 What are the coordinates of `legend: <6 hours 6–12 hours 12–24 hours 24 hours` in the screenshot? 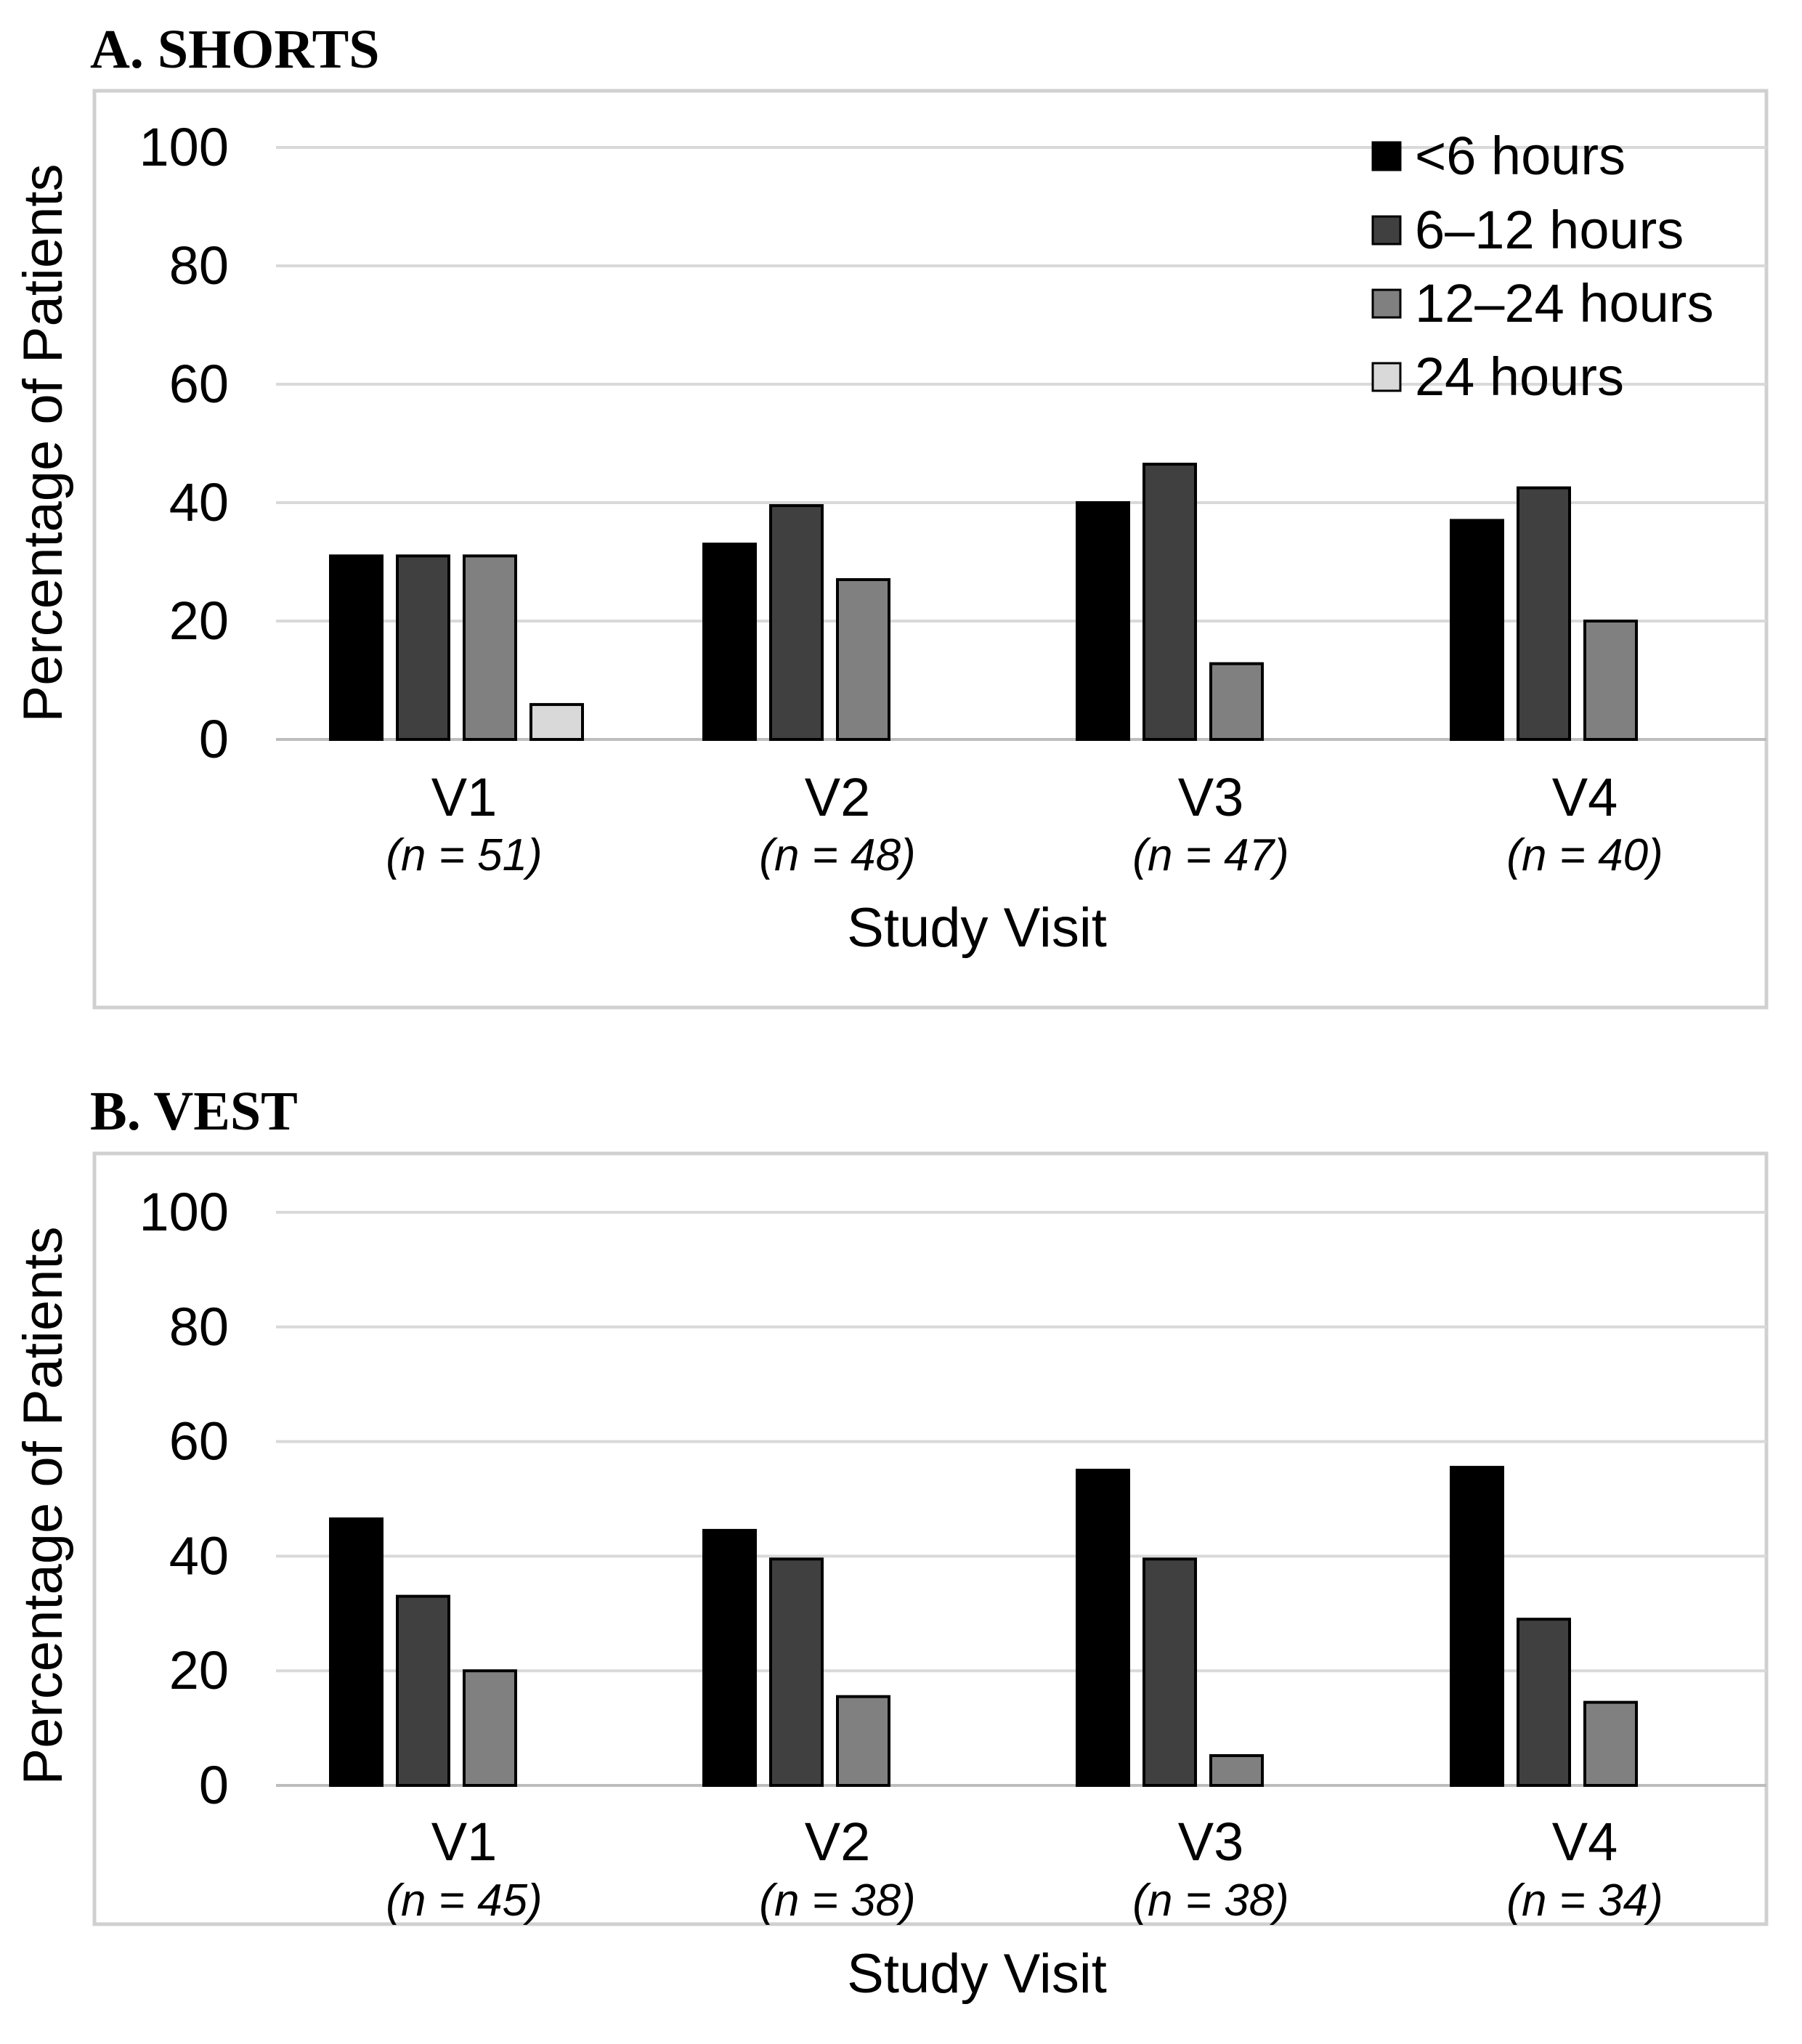 It's located at (1542, 266).